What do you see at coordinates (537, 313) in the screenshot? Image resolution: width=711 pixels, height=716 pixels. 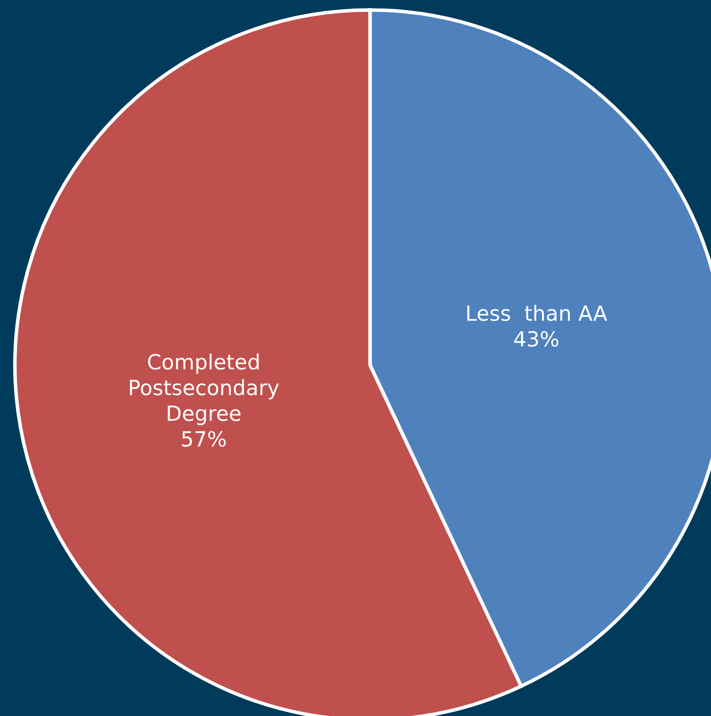 I see `slice-label: Less than AA` at bounding box center [537, 313].